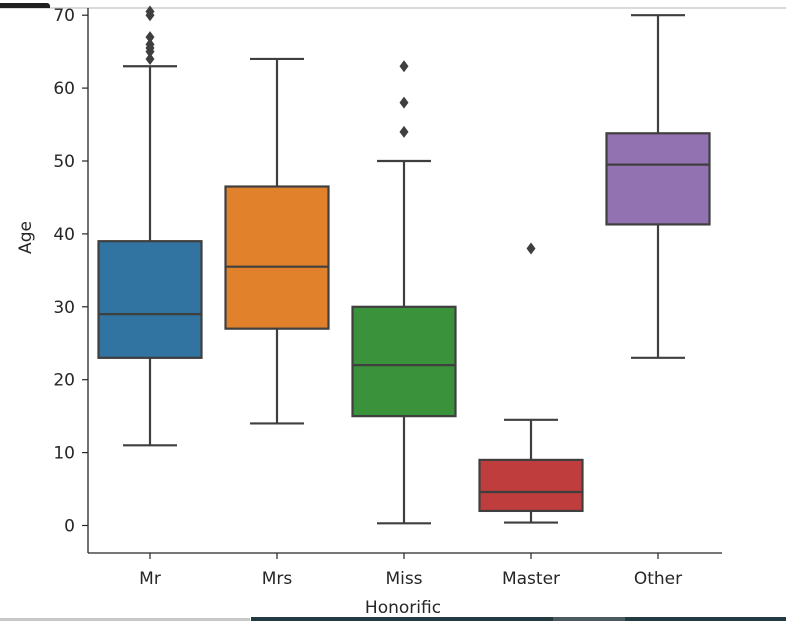 The image size is (786, 621). Describe the element at coordinates (150, 579) in the screenshot. I see `x-tick-label: Mr` at that location.